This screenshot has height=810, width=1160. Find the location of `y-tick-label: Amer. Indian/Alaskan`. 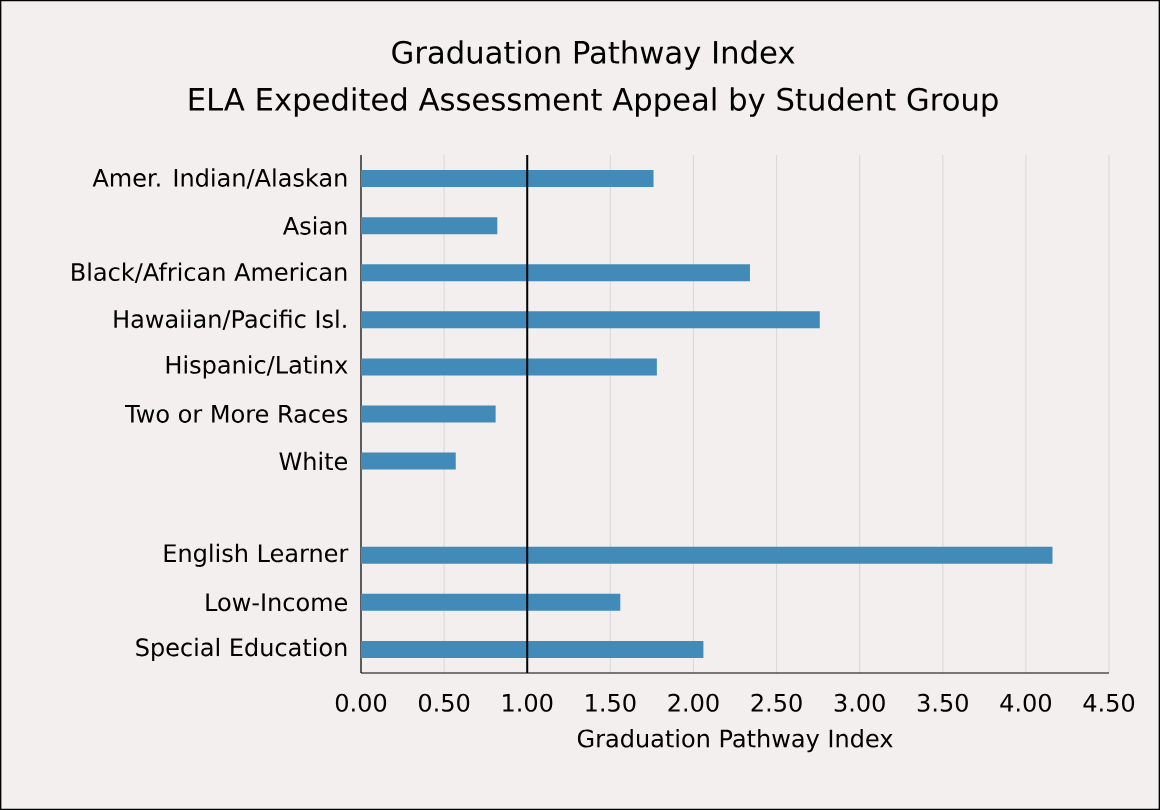

y-tick-label: Amer. Indian/Alaskan is located at coordinates (219, 178).